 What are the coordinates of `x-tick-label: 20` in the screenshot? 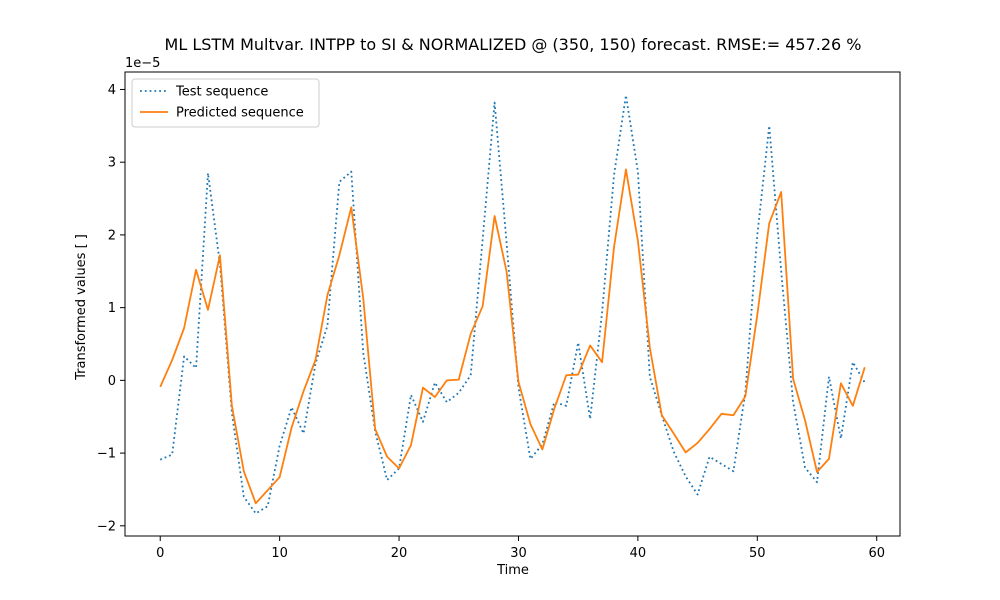 It's located at (399, 553).